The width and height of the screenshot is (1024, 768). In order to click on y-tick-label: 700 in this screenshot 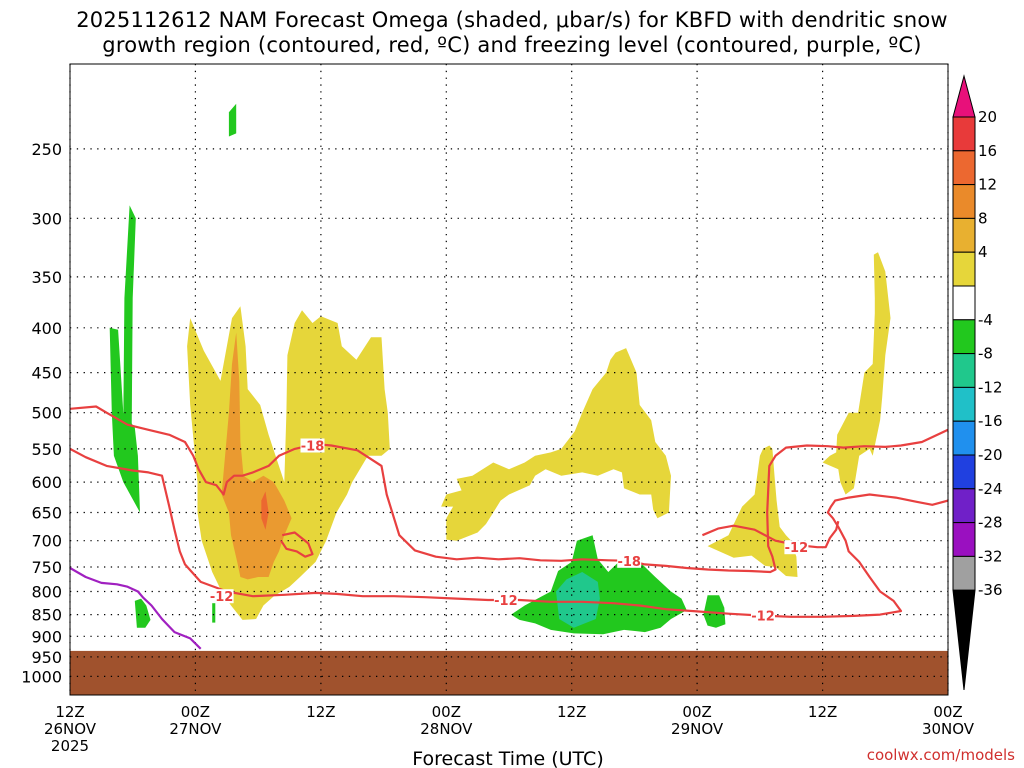, I will do `click(46, 541)`.